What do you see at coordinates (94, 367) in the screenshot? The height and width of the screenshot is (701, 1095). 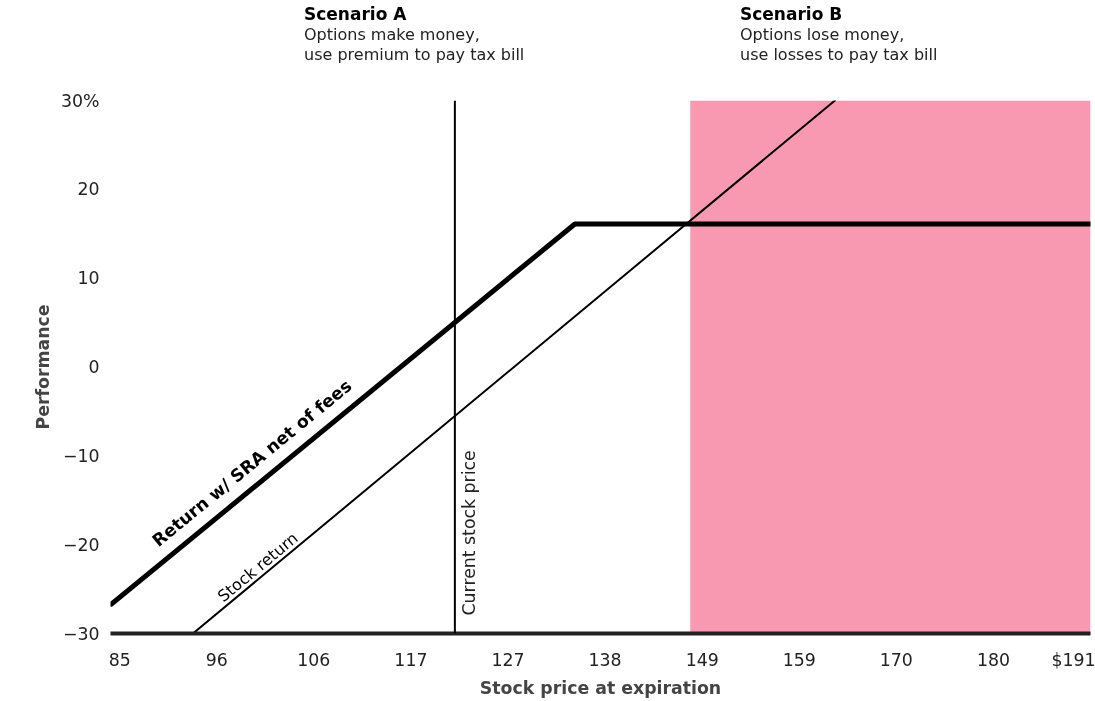 I see `y-tick-label: 0` at bounding box center [94, 367].